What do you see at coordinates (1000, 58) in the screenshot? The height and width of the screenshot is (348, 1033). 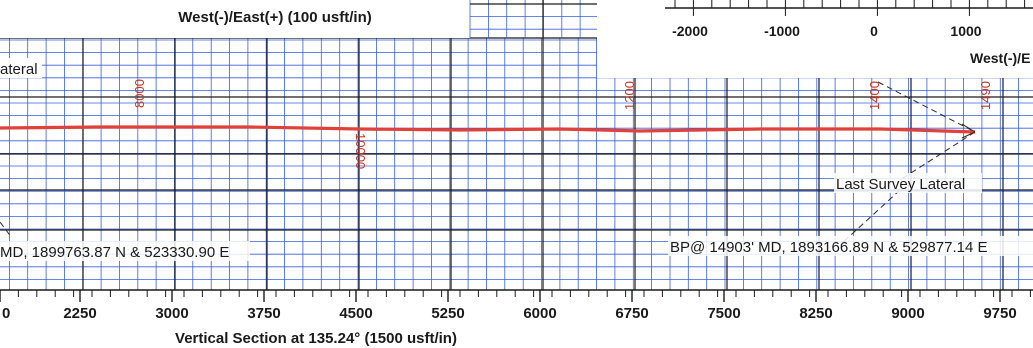 I see `inset-axis-title: West(-)/E` at bounding box center [1000, 58].